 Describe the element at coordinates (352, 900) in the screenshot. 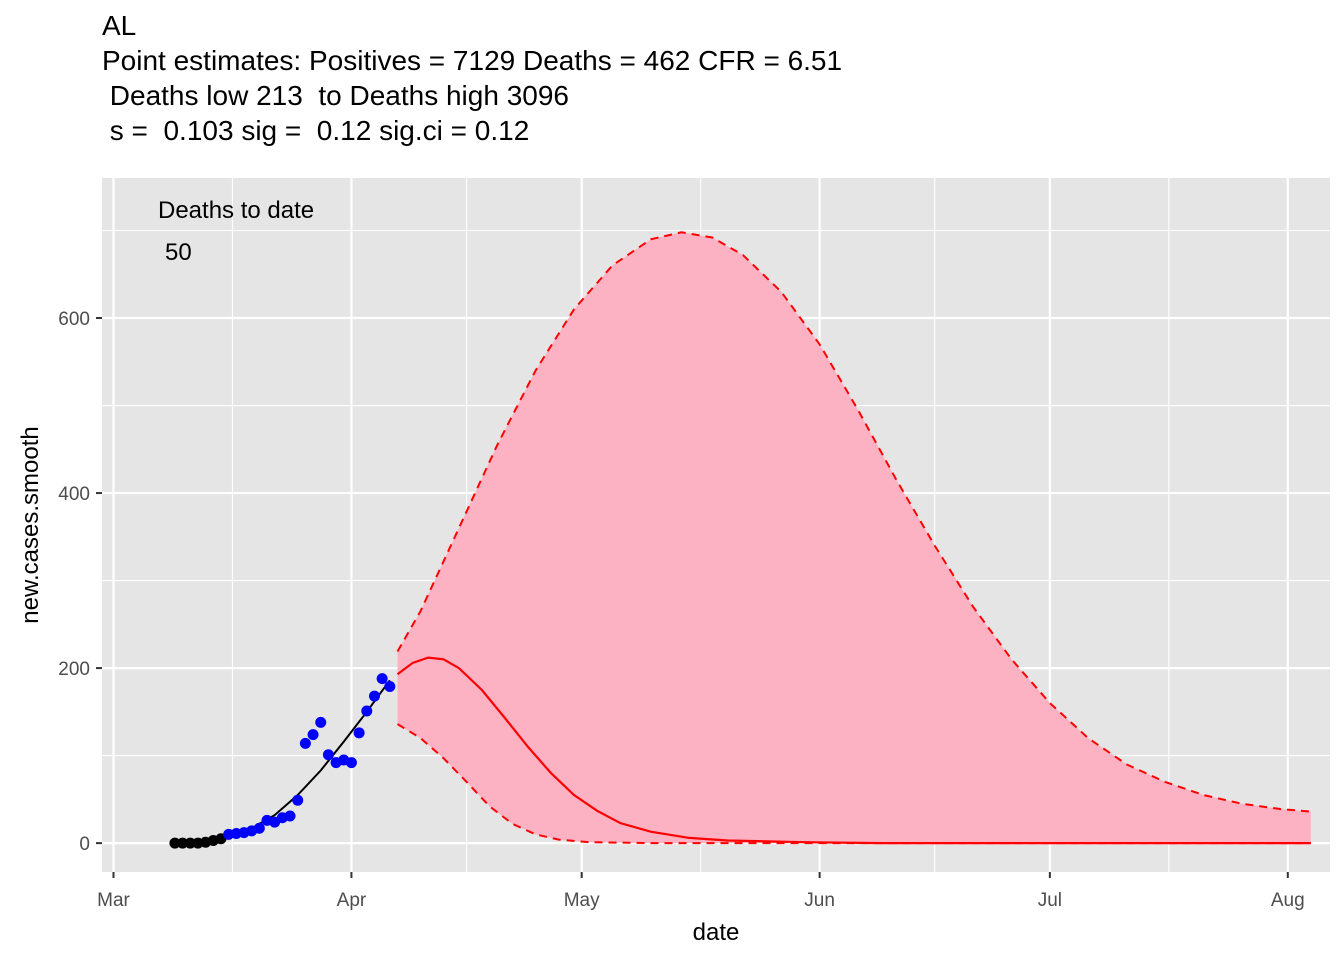

I see `x-tick-label: Apr` at that location.